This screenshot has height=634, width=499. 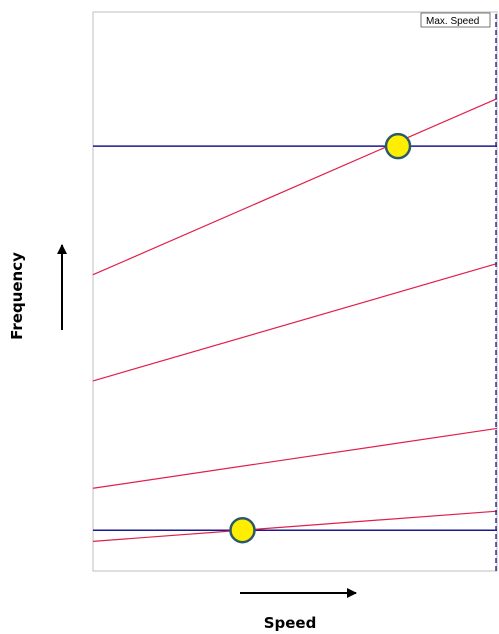 I want to click on max-speed-label-box, so click(x=455, y=20).